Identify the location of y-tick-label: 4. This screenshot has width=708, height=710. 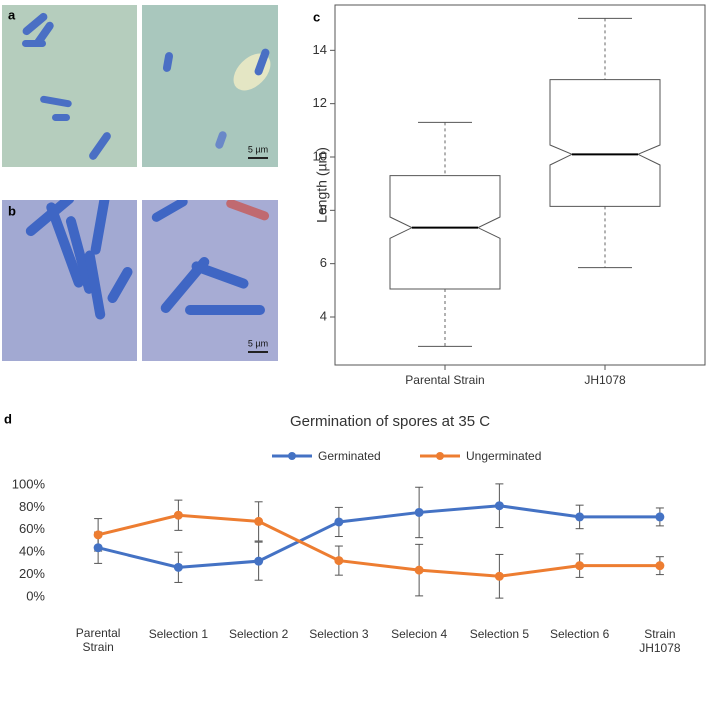
(323, 315).